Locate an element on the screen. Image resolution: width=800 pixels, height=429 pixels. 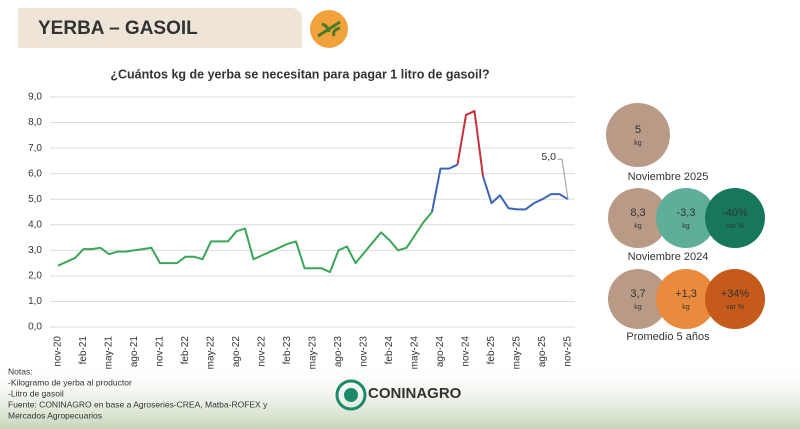
y-tick-label: 2,0 is located at coordinates (35, 276).